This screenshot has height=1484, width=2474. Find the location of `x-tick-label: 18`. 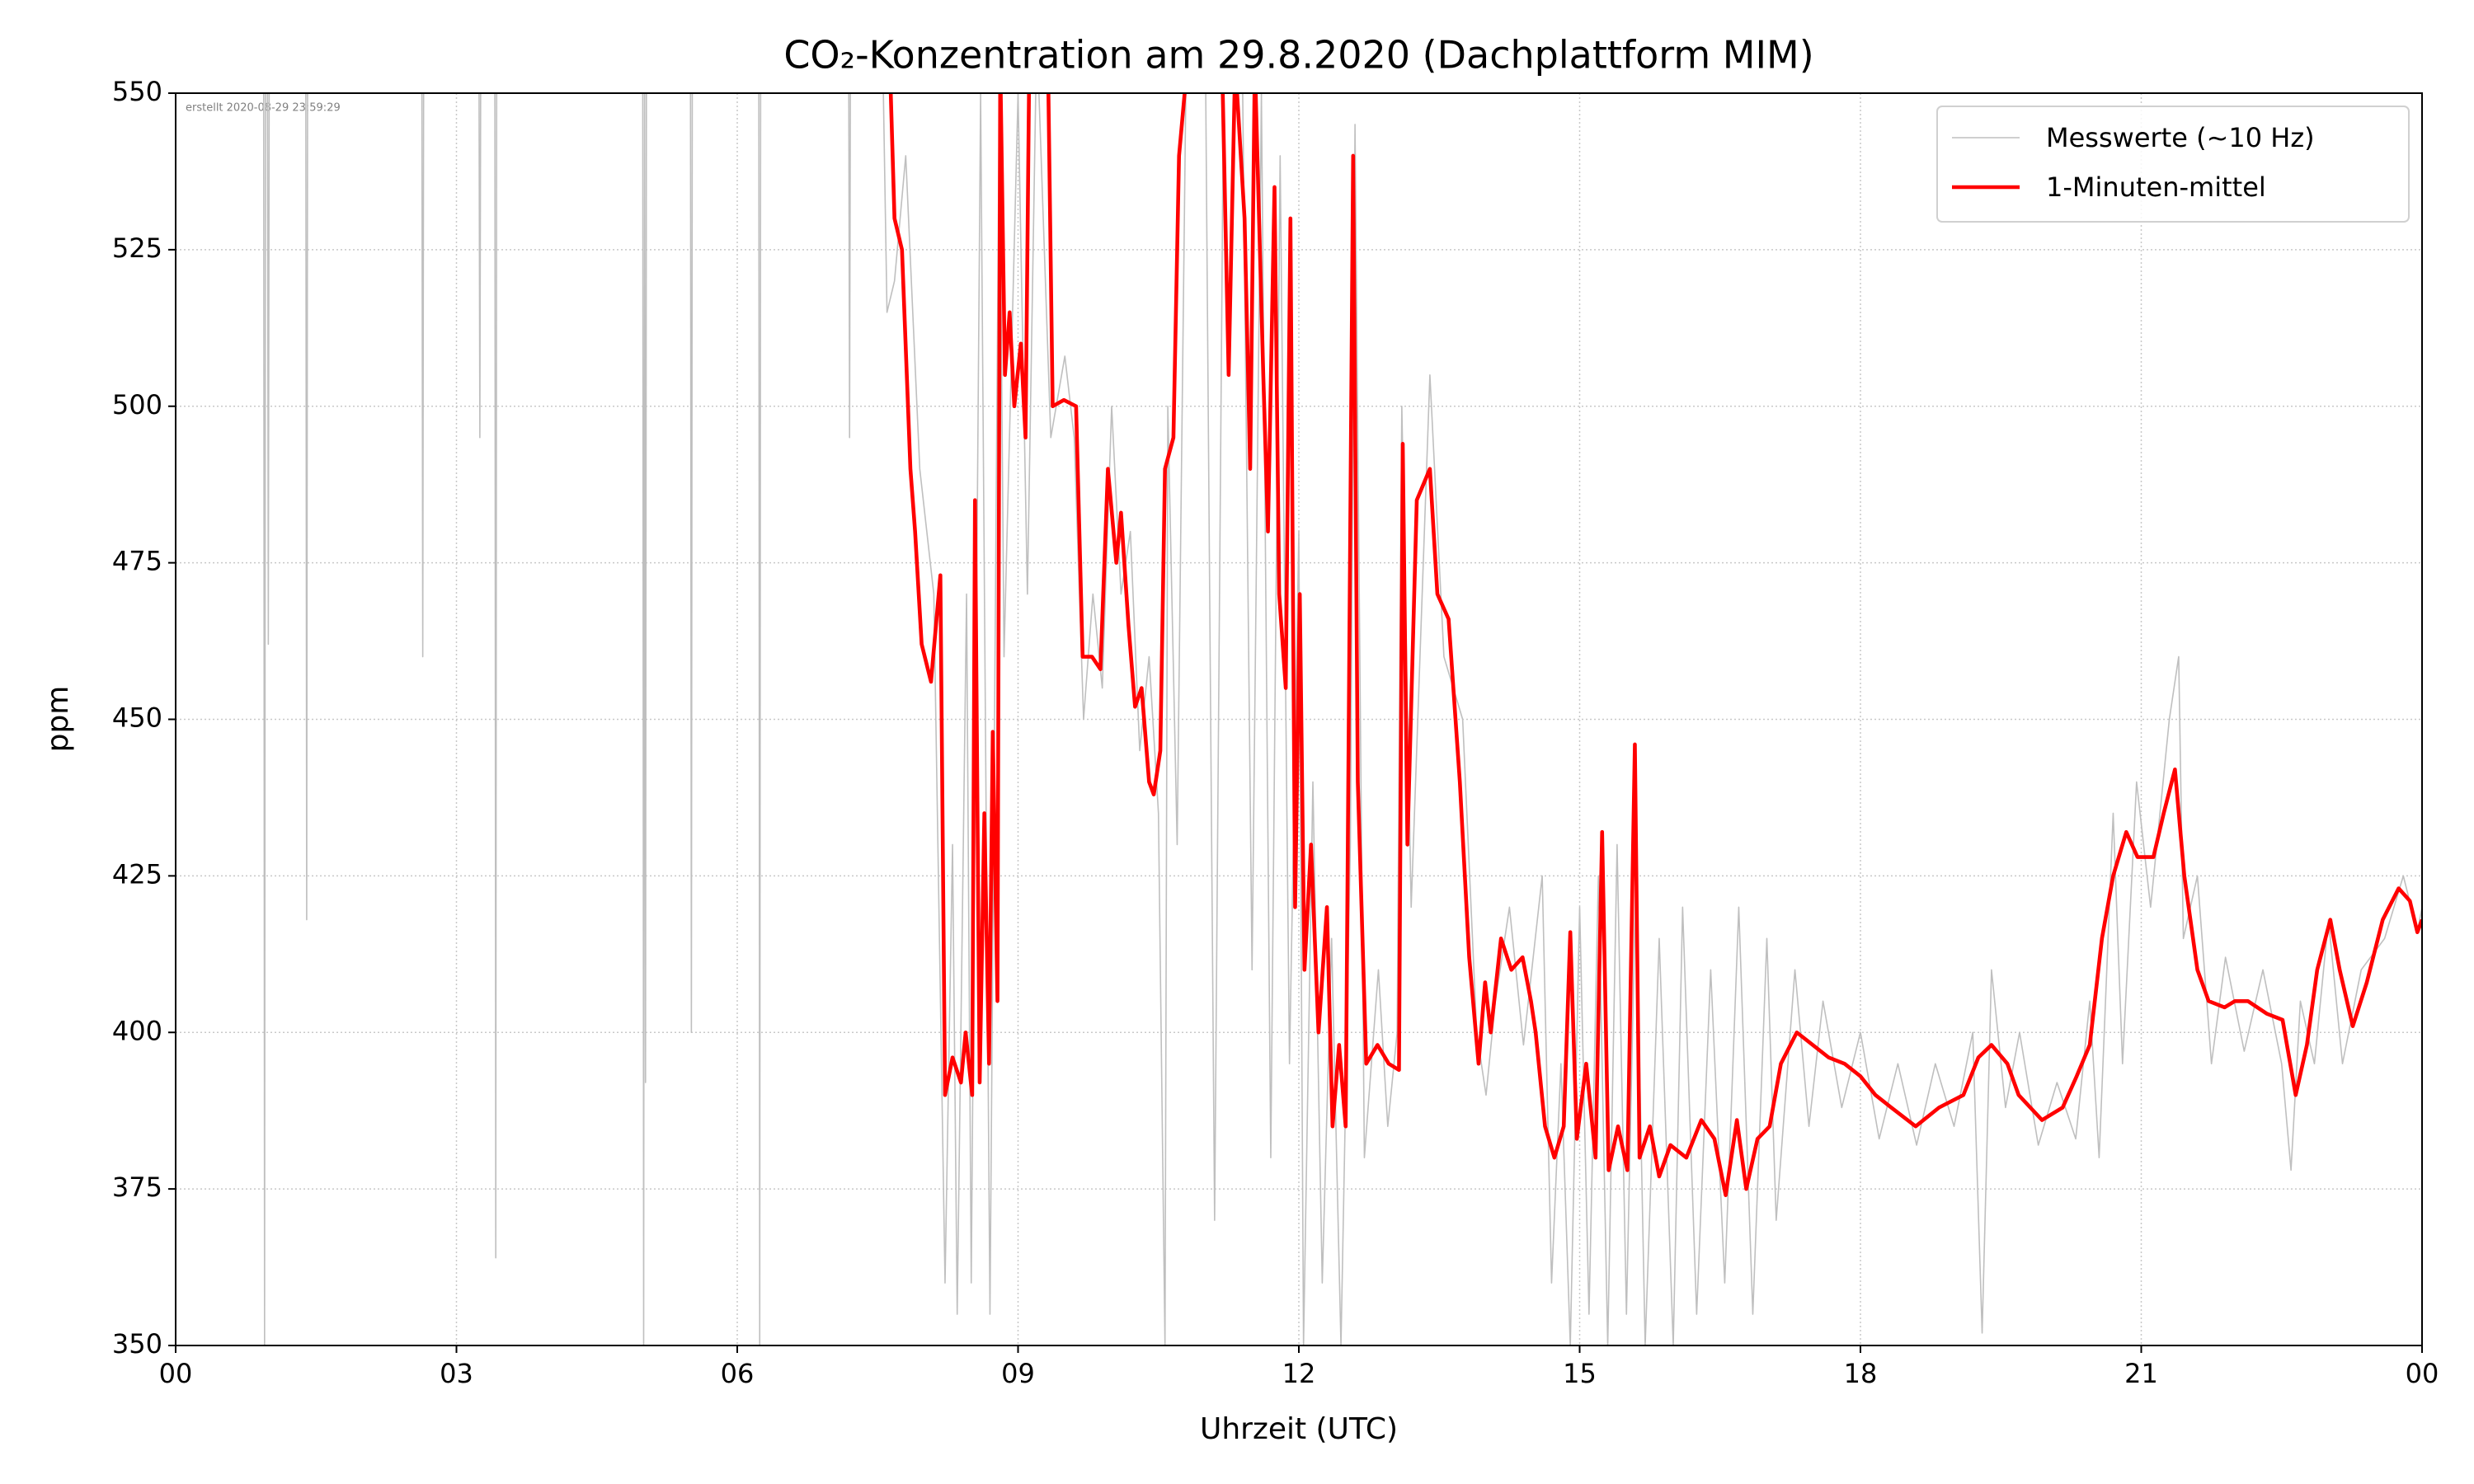

x-tick-label: 18 is located at coordinates (1861, 1373).